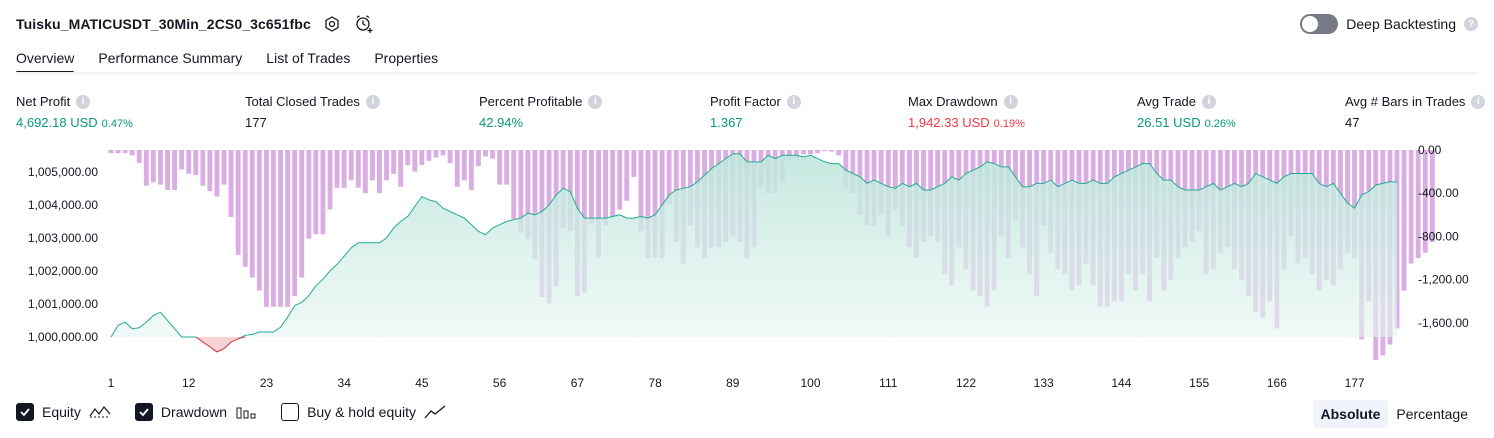 The width and height of the screenshot is (1494, 438). Describe the element at coordinates (733, 383) in the screenshot. I see `x-axis-tick-label: 89` at that location.